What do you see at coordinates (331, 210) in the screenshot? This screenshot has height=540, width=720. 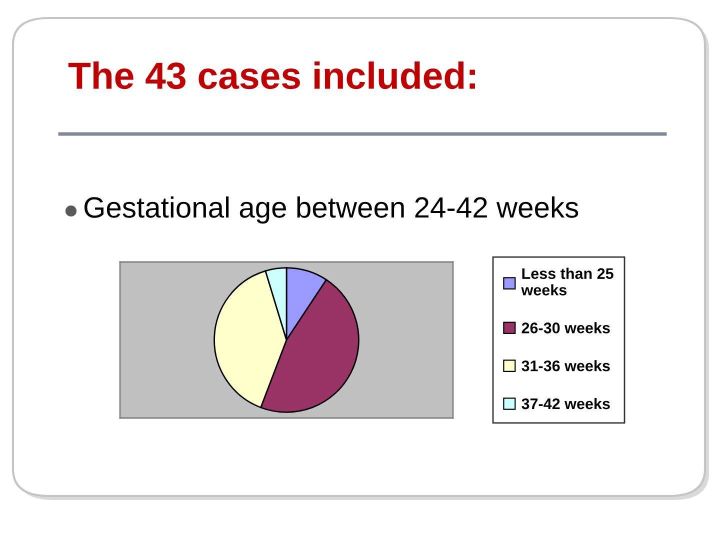 I see `chart-subtitle: Gestational age between 24-42 weeks` at bounding box center [331, 210].